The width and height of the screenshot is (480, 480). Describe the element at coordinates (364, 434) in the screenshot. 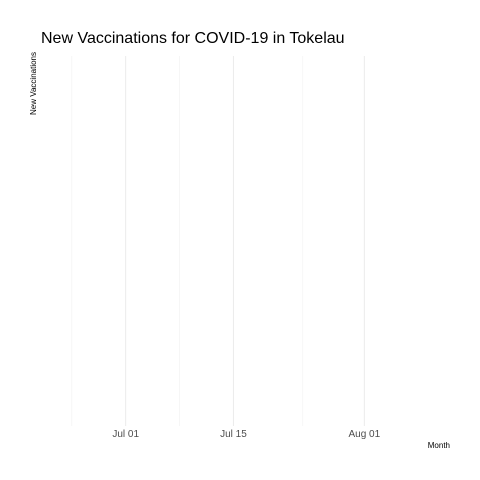

I see `x-tick-label-2: Aug 01` at that location.